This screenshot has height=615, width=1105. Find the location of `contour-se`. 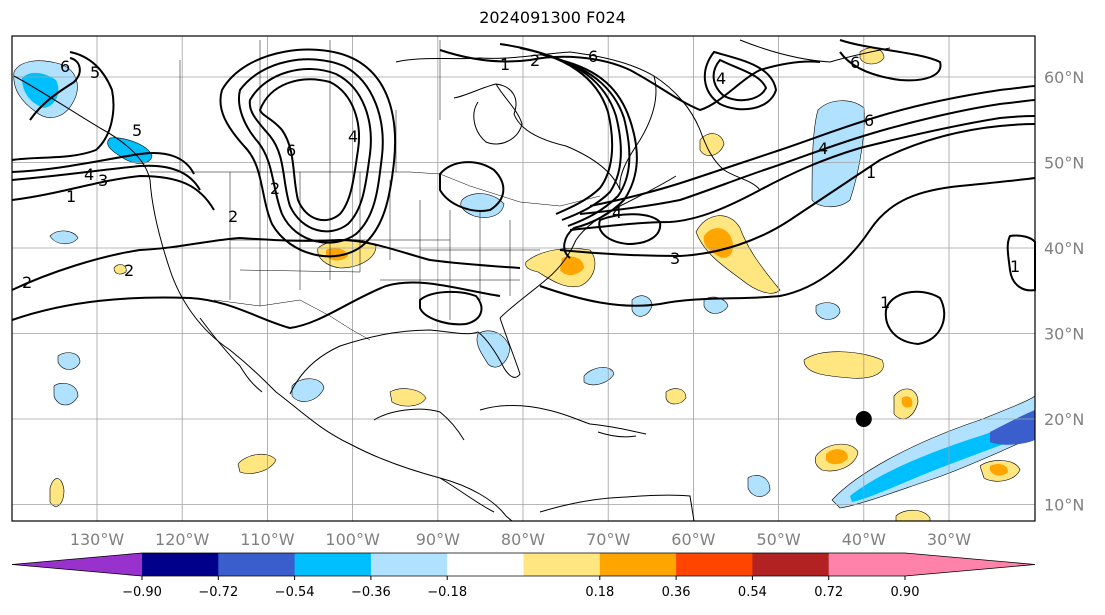

contour-se is located at coordinates (451, 308).